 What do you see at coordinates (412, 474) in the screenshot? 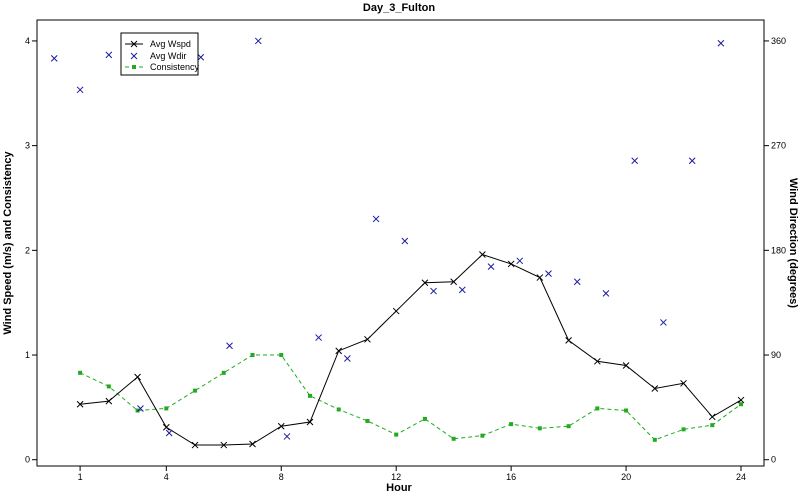
I see `x-axis-ticks: 1 4 8 12 16 20 24` at bounding box center [412, 474].